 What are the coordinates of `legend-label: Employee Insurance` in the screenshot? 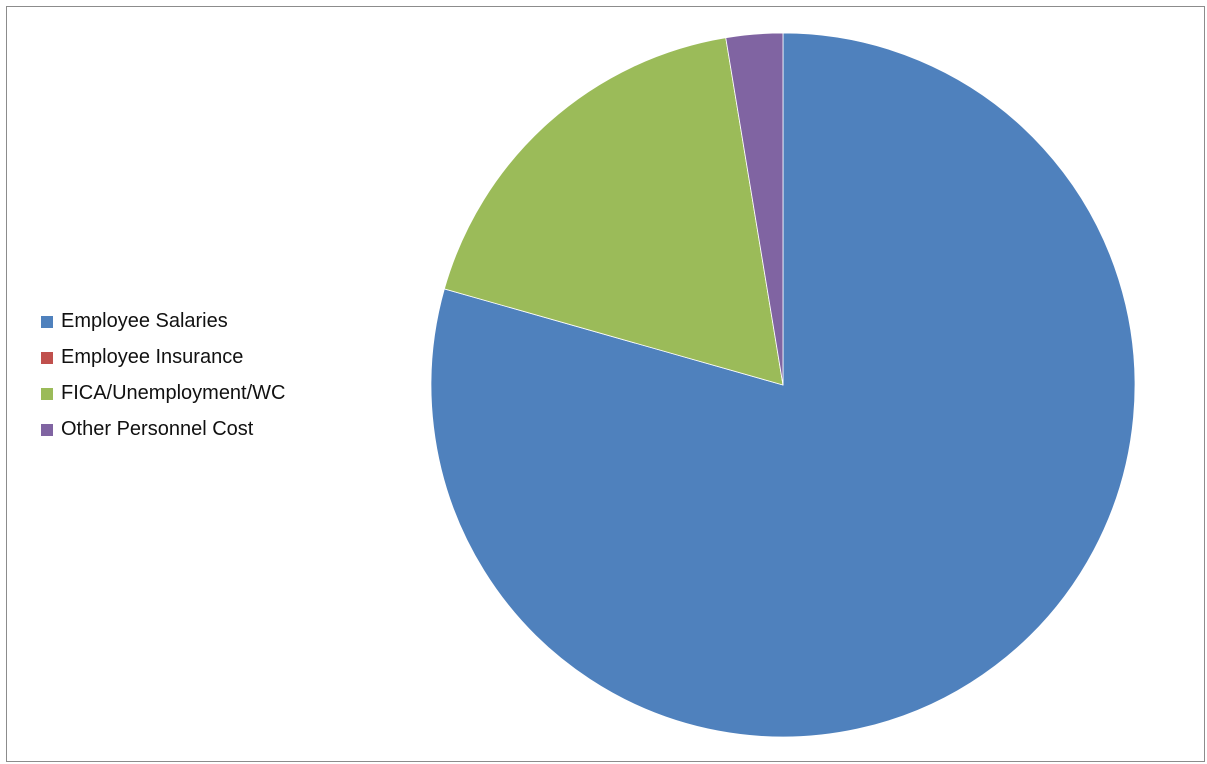 It's located at (152, 357).